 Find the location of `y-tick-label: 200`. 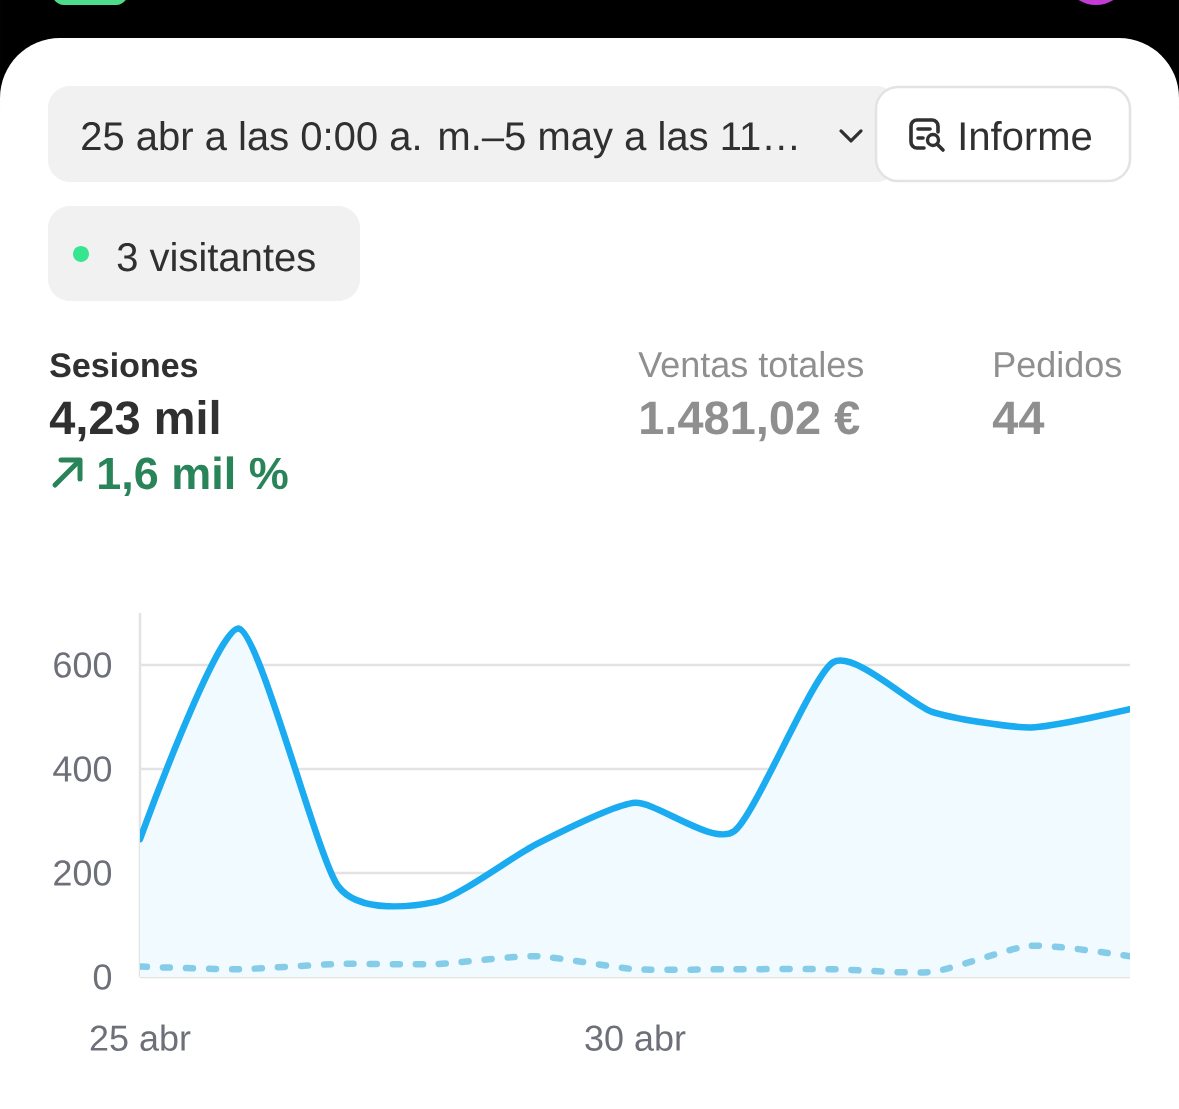

y-tick-label: 200 is located at coordinates (83, 873).